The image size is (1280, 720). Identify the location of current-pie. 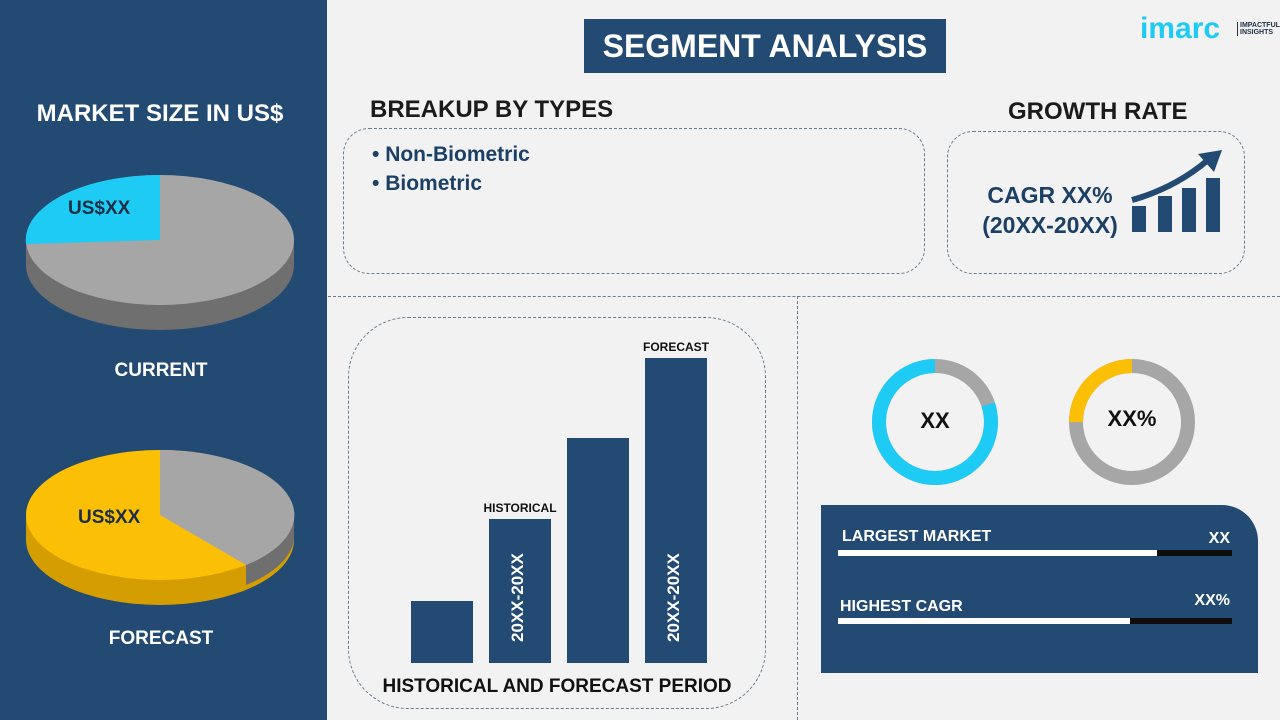
(159, 252).